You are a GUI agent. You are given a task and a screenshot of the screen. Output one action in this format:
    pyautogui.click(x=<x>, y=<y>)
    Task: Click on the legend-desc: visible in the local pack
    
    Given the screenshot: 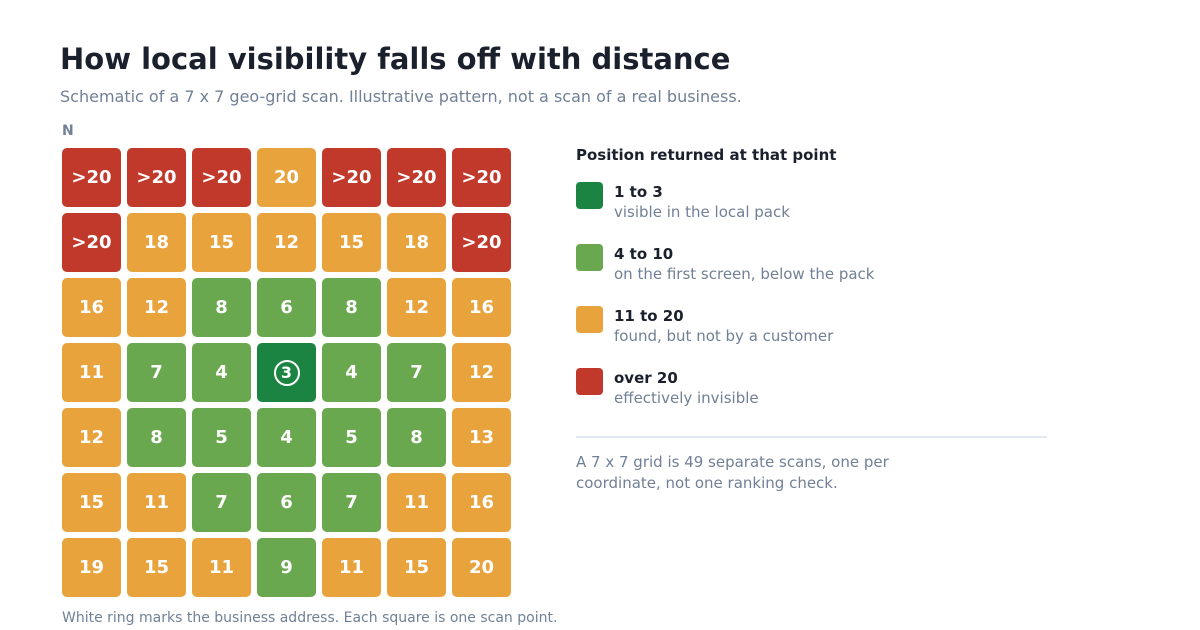 What is the action you would take?
    pyautogui.click(x=702, y=212)
    